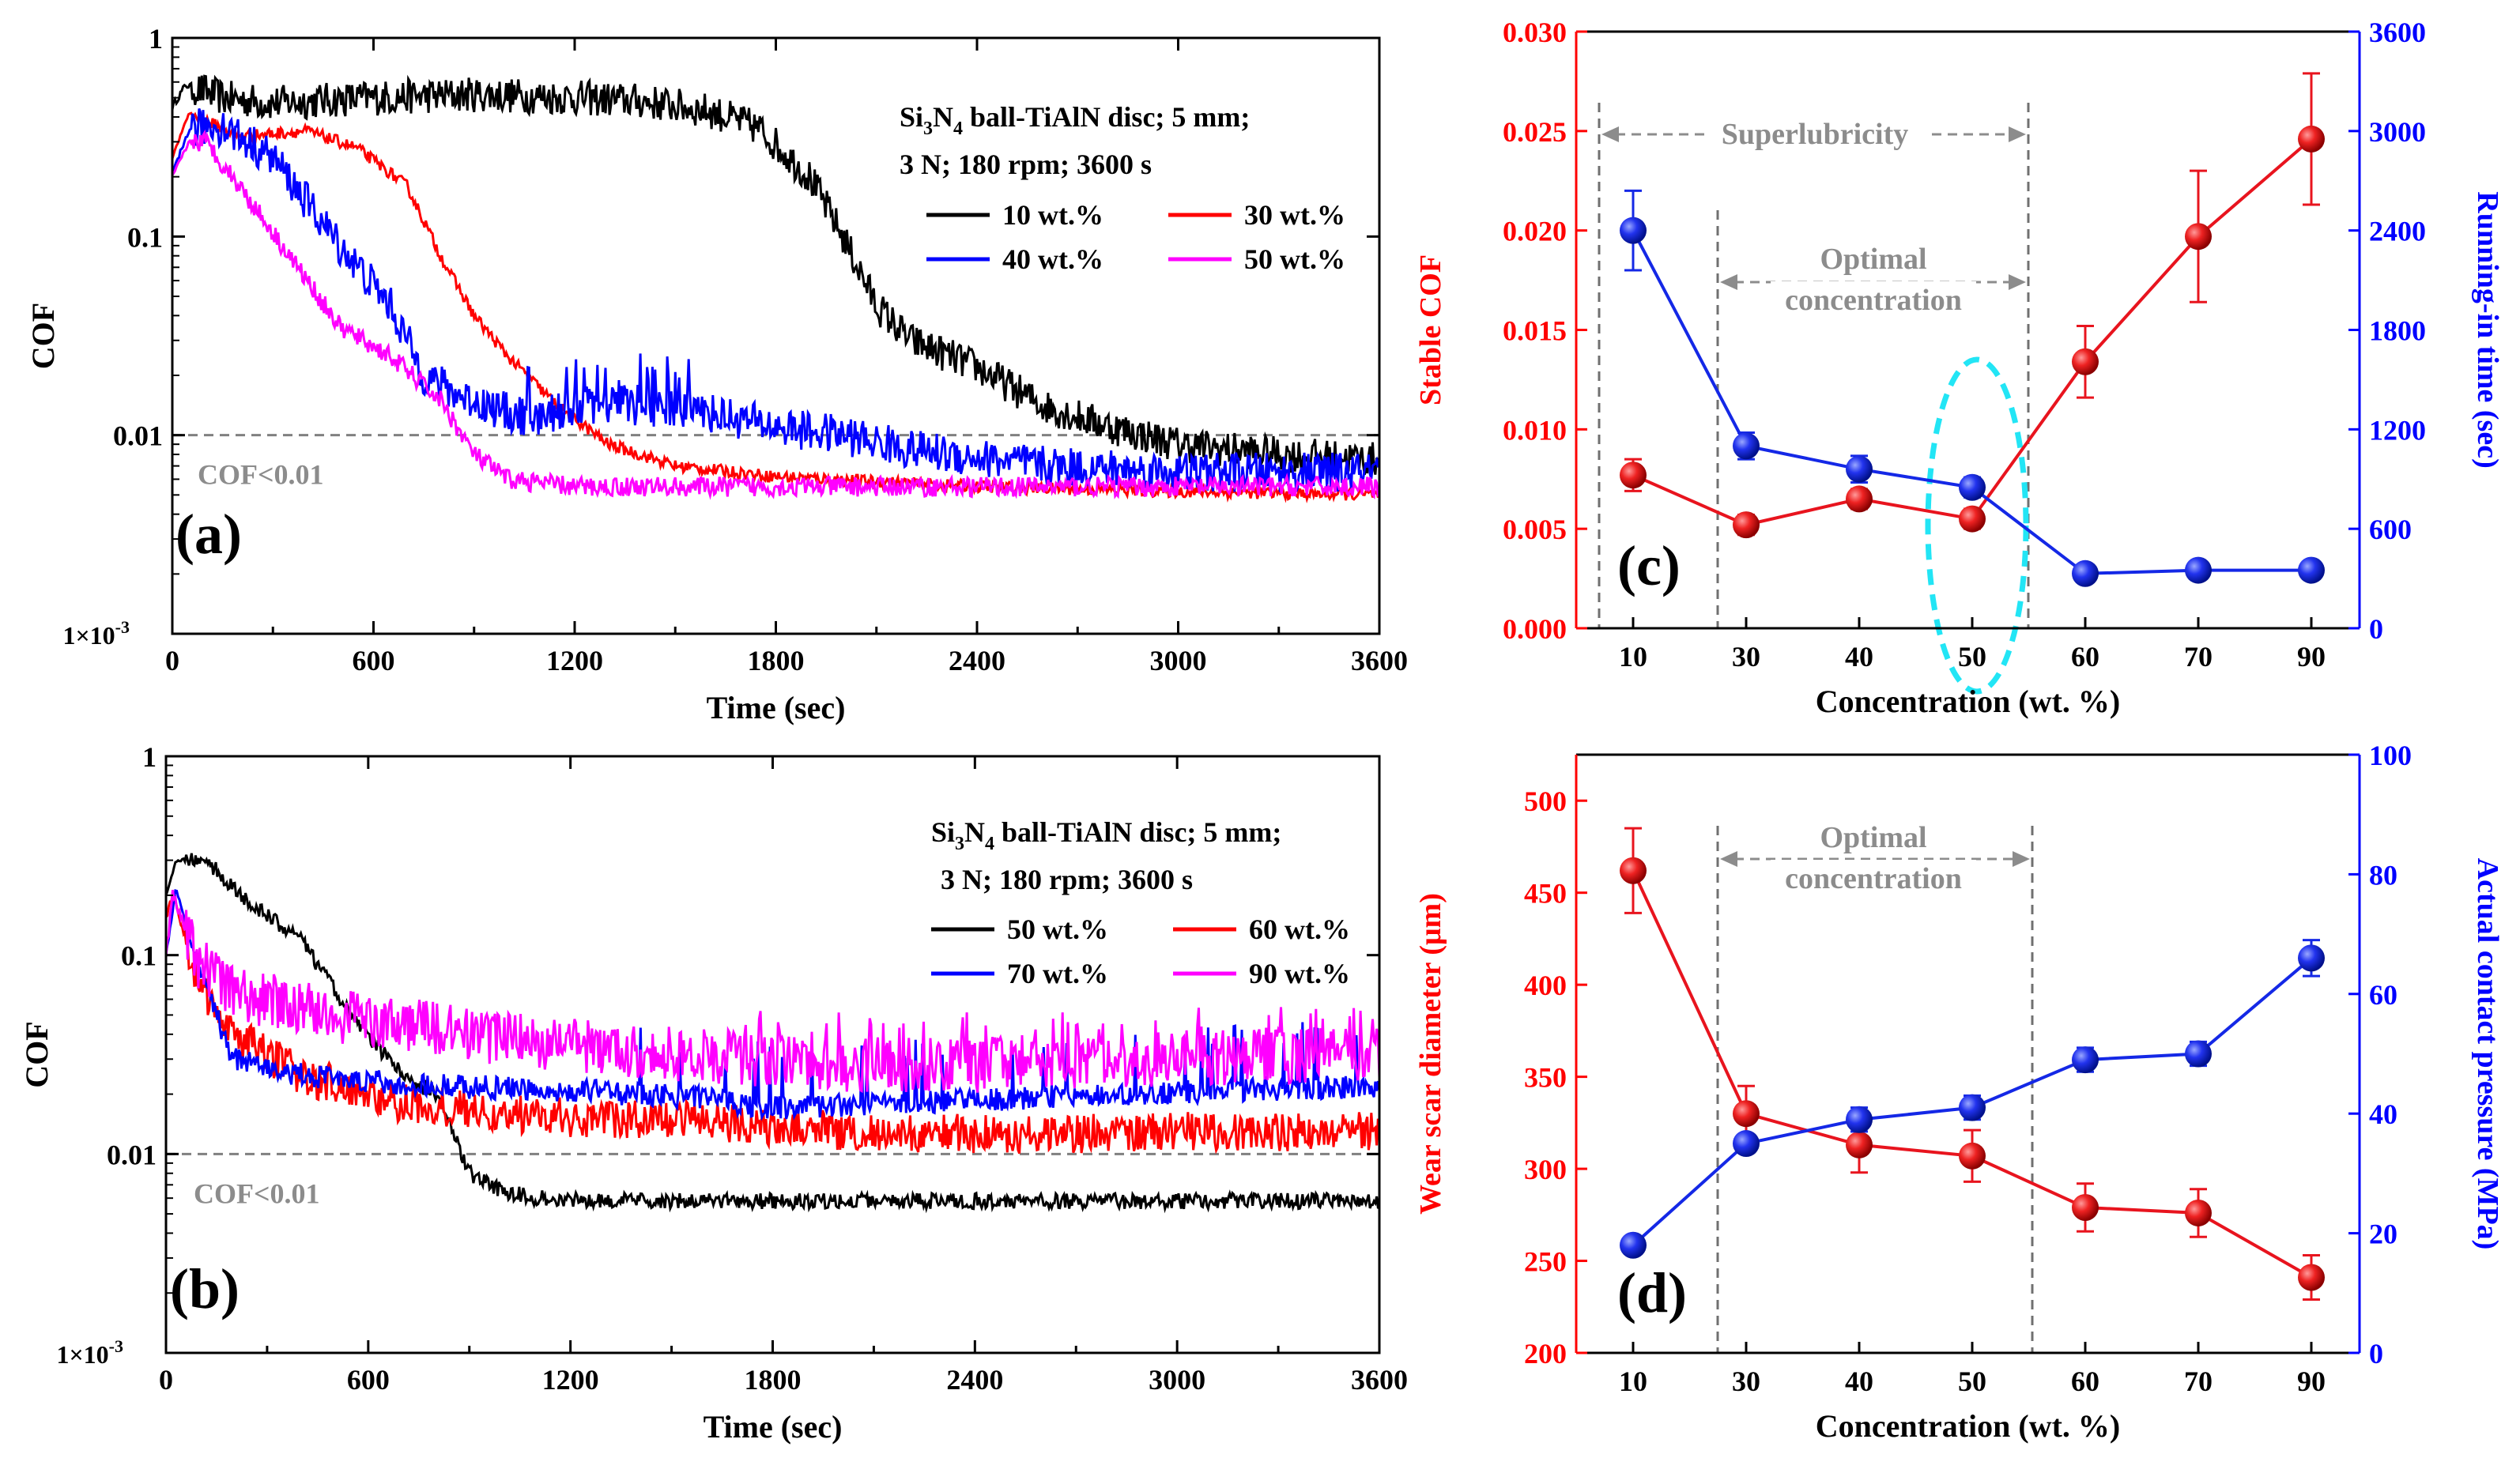  What do you see at coordinates (1535, 430) in the screenshot?
I see `y-left-tick-label: 0.010` at bounding box center [1535, 430].